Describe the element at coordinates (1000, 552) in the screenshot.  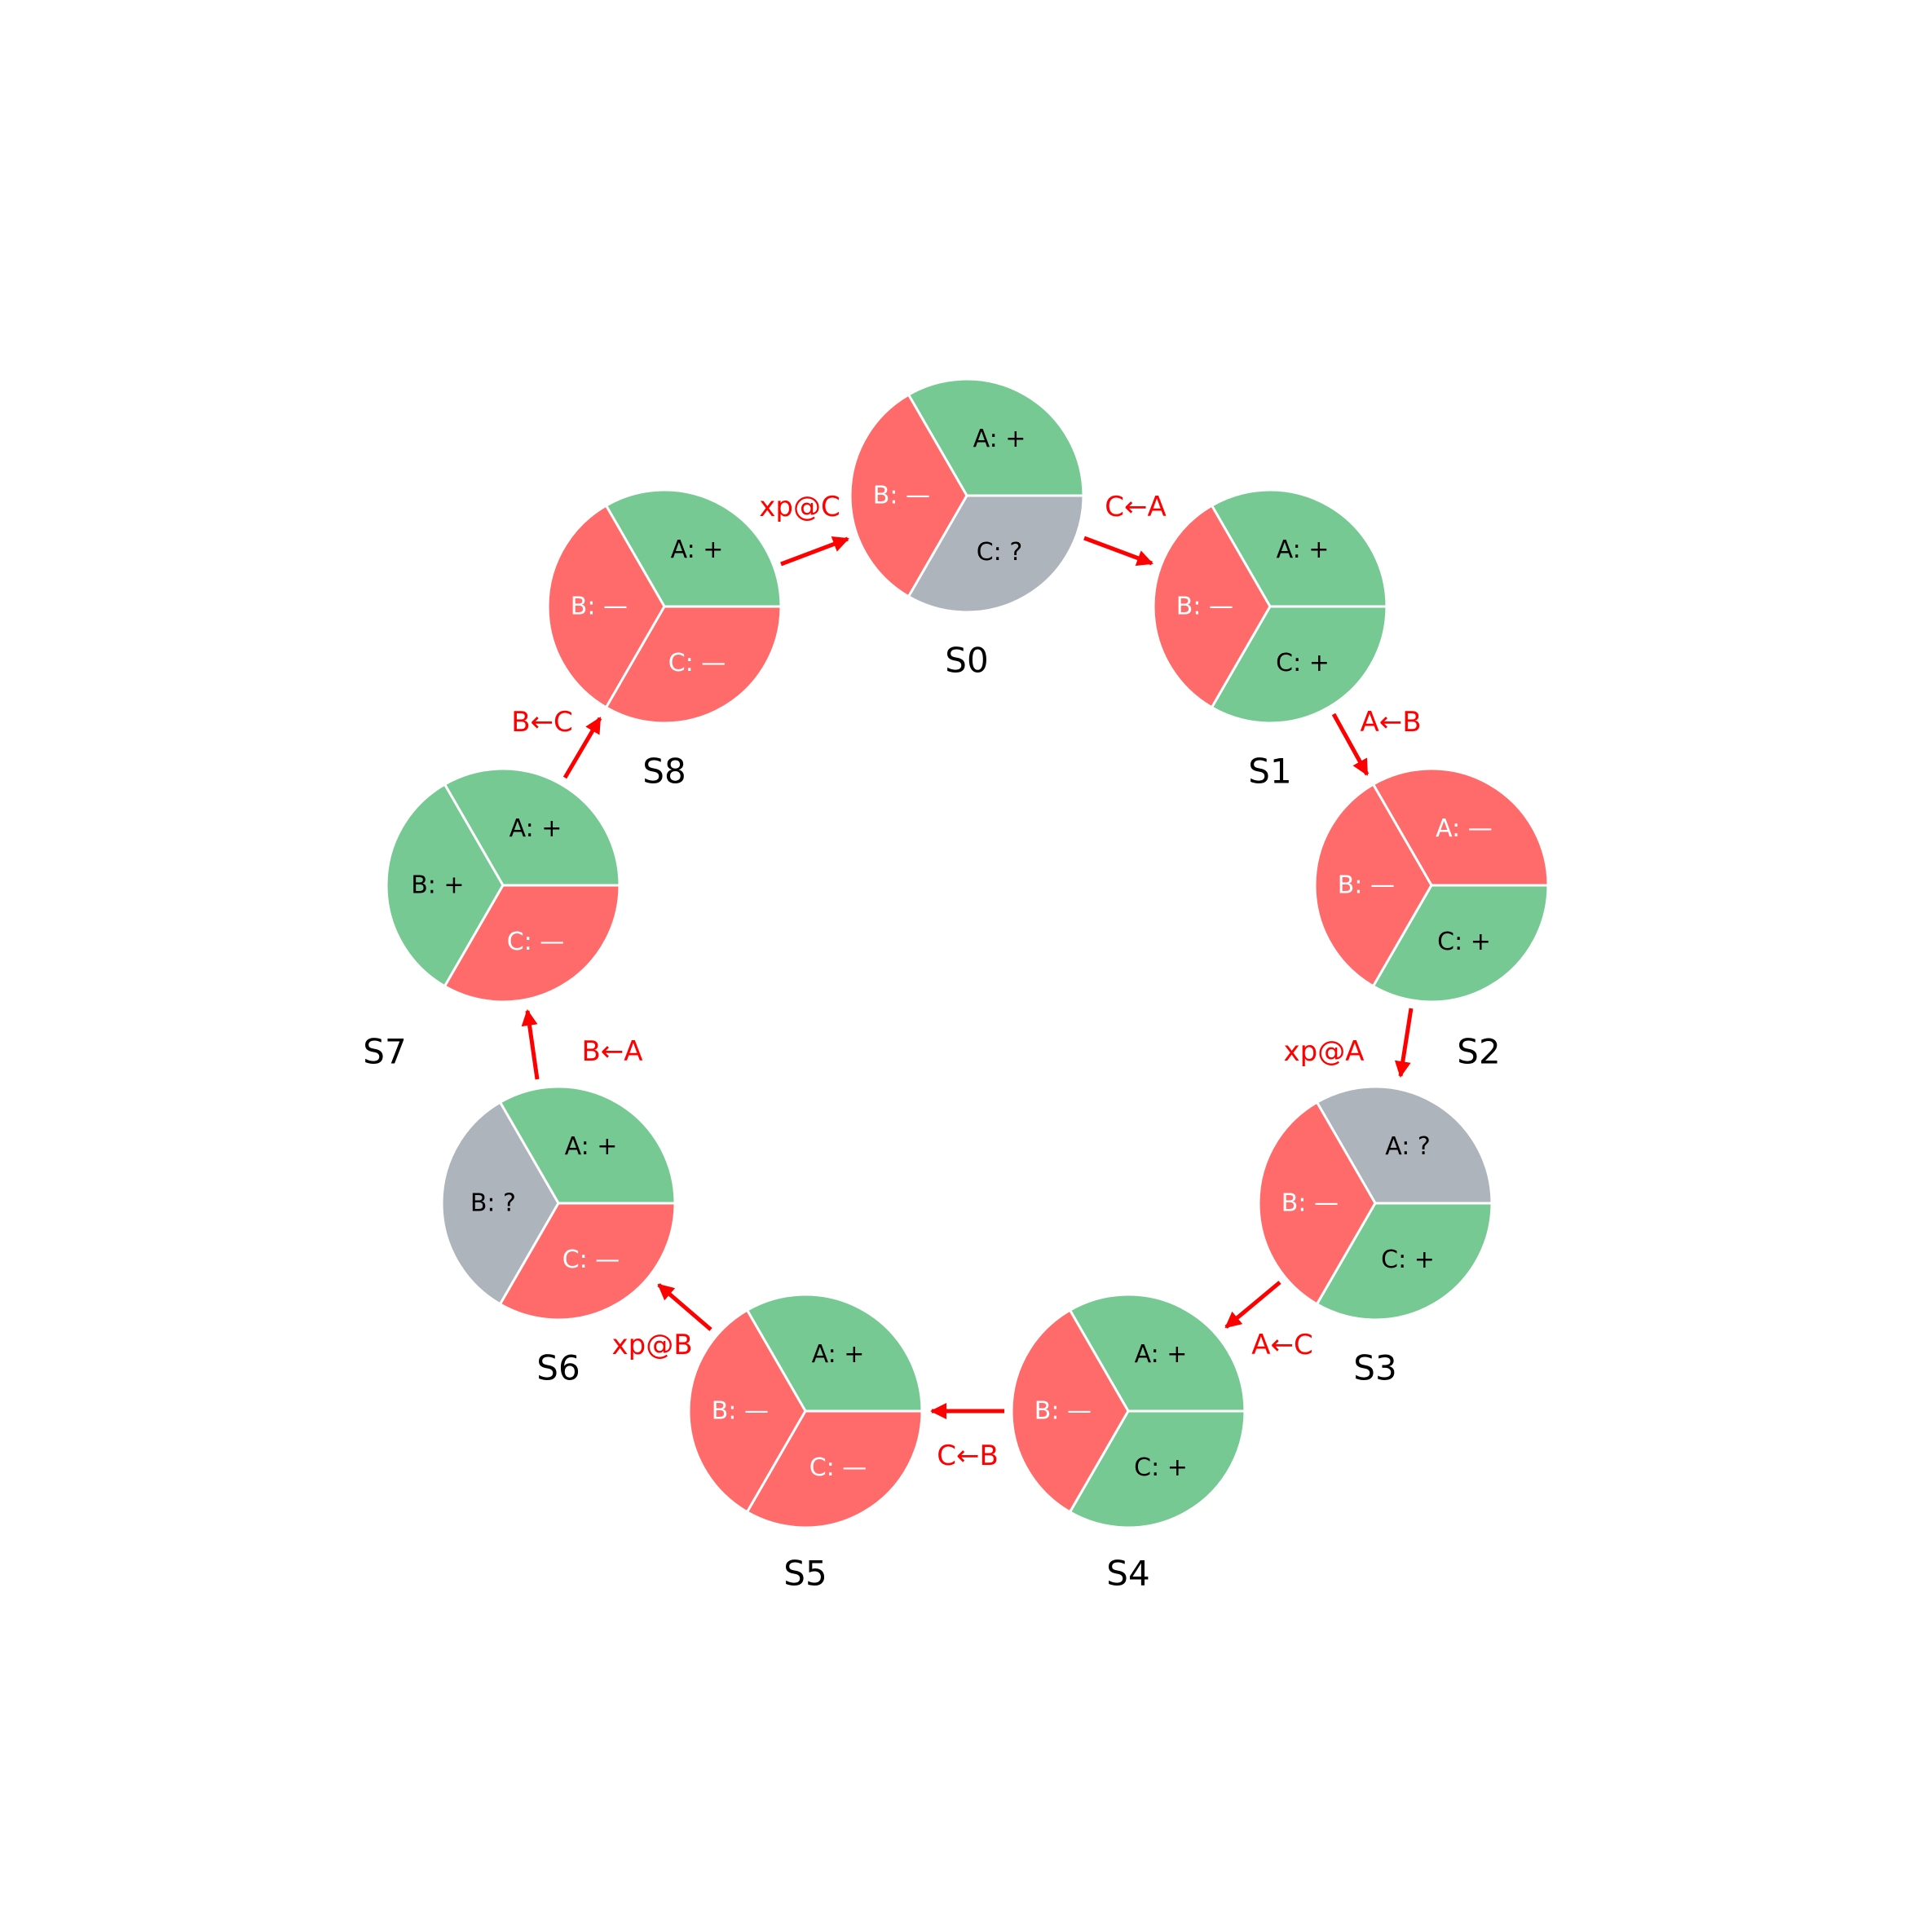
I see `segment-label: C: ?` at that location.